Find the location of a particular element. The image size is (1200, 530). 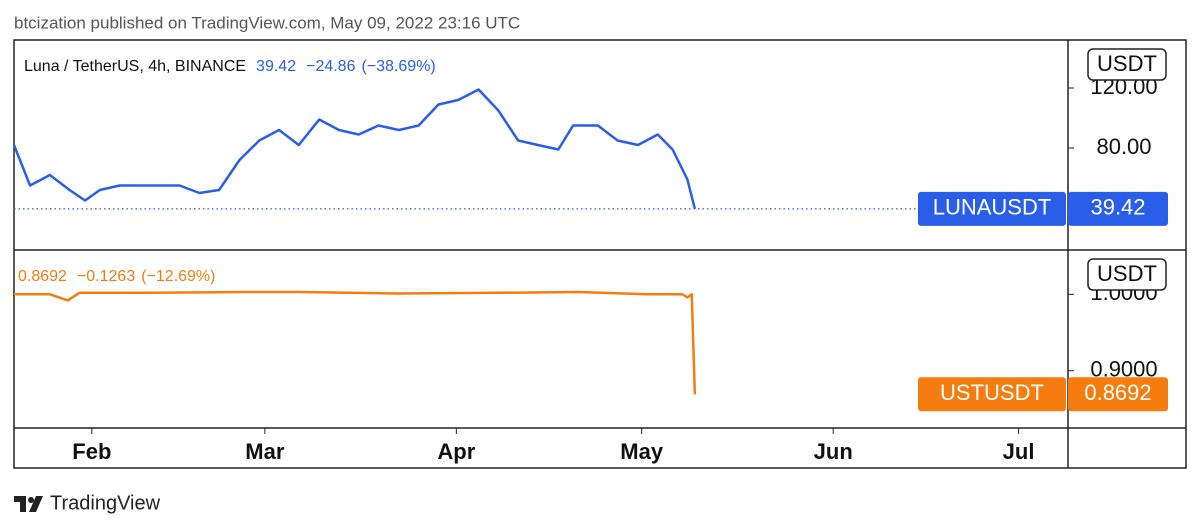

price-badge-label: 0.8692 is located at coordinates (1117, 392).